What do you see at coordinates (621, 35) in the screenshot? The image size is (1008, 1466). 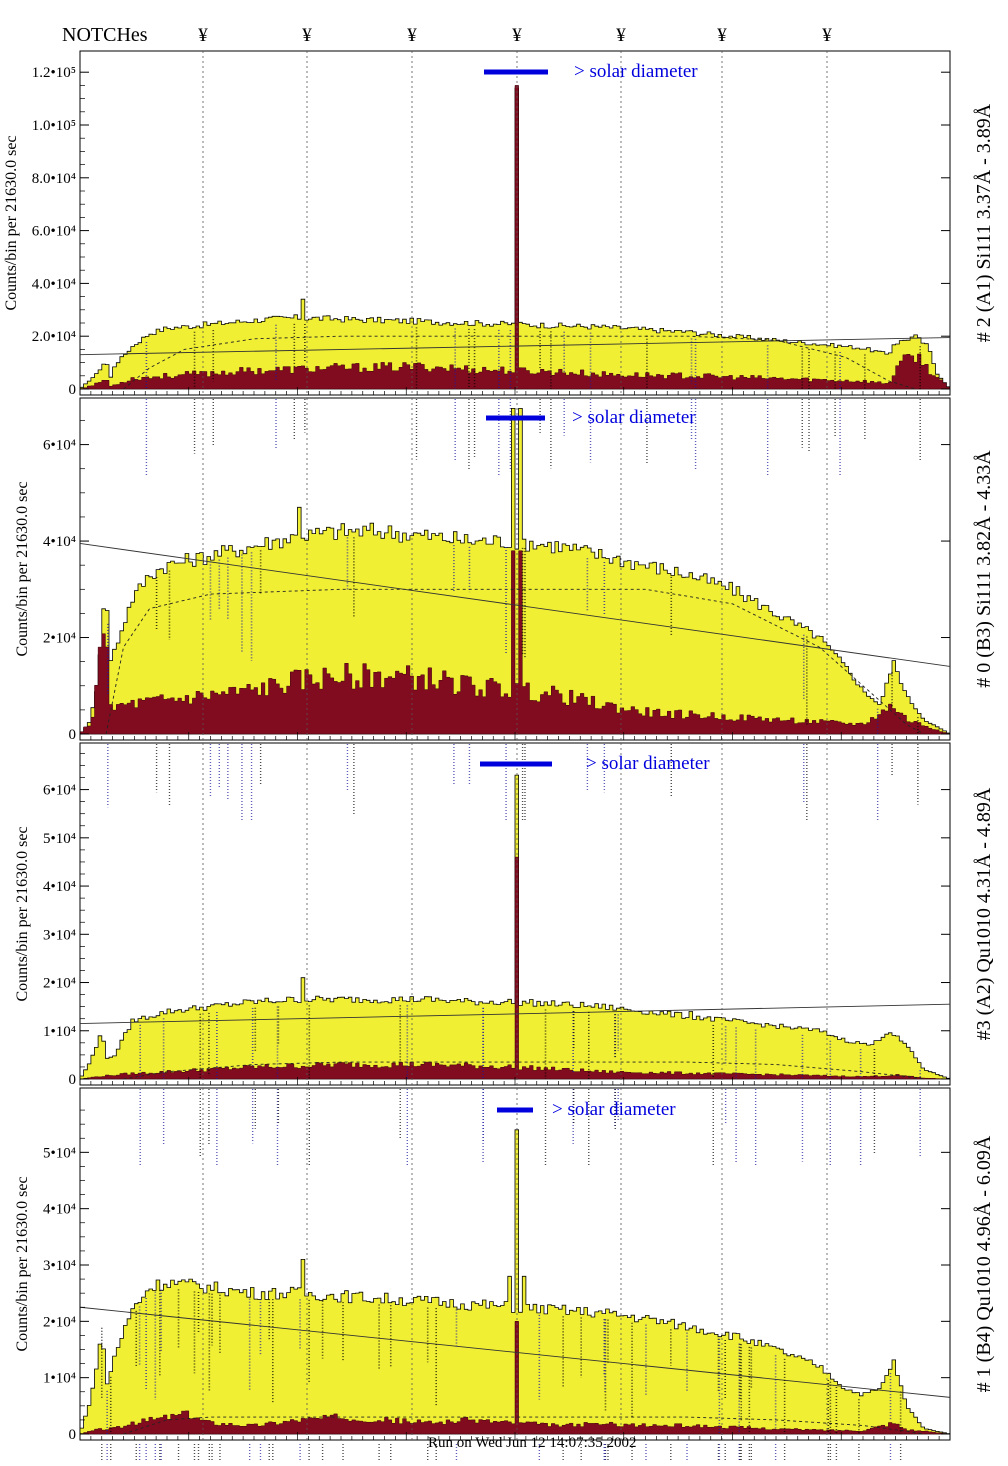 I see `notch-symbol-5: ¥` at bounding box center [621, 35].